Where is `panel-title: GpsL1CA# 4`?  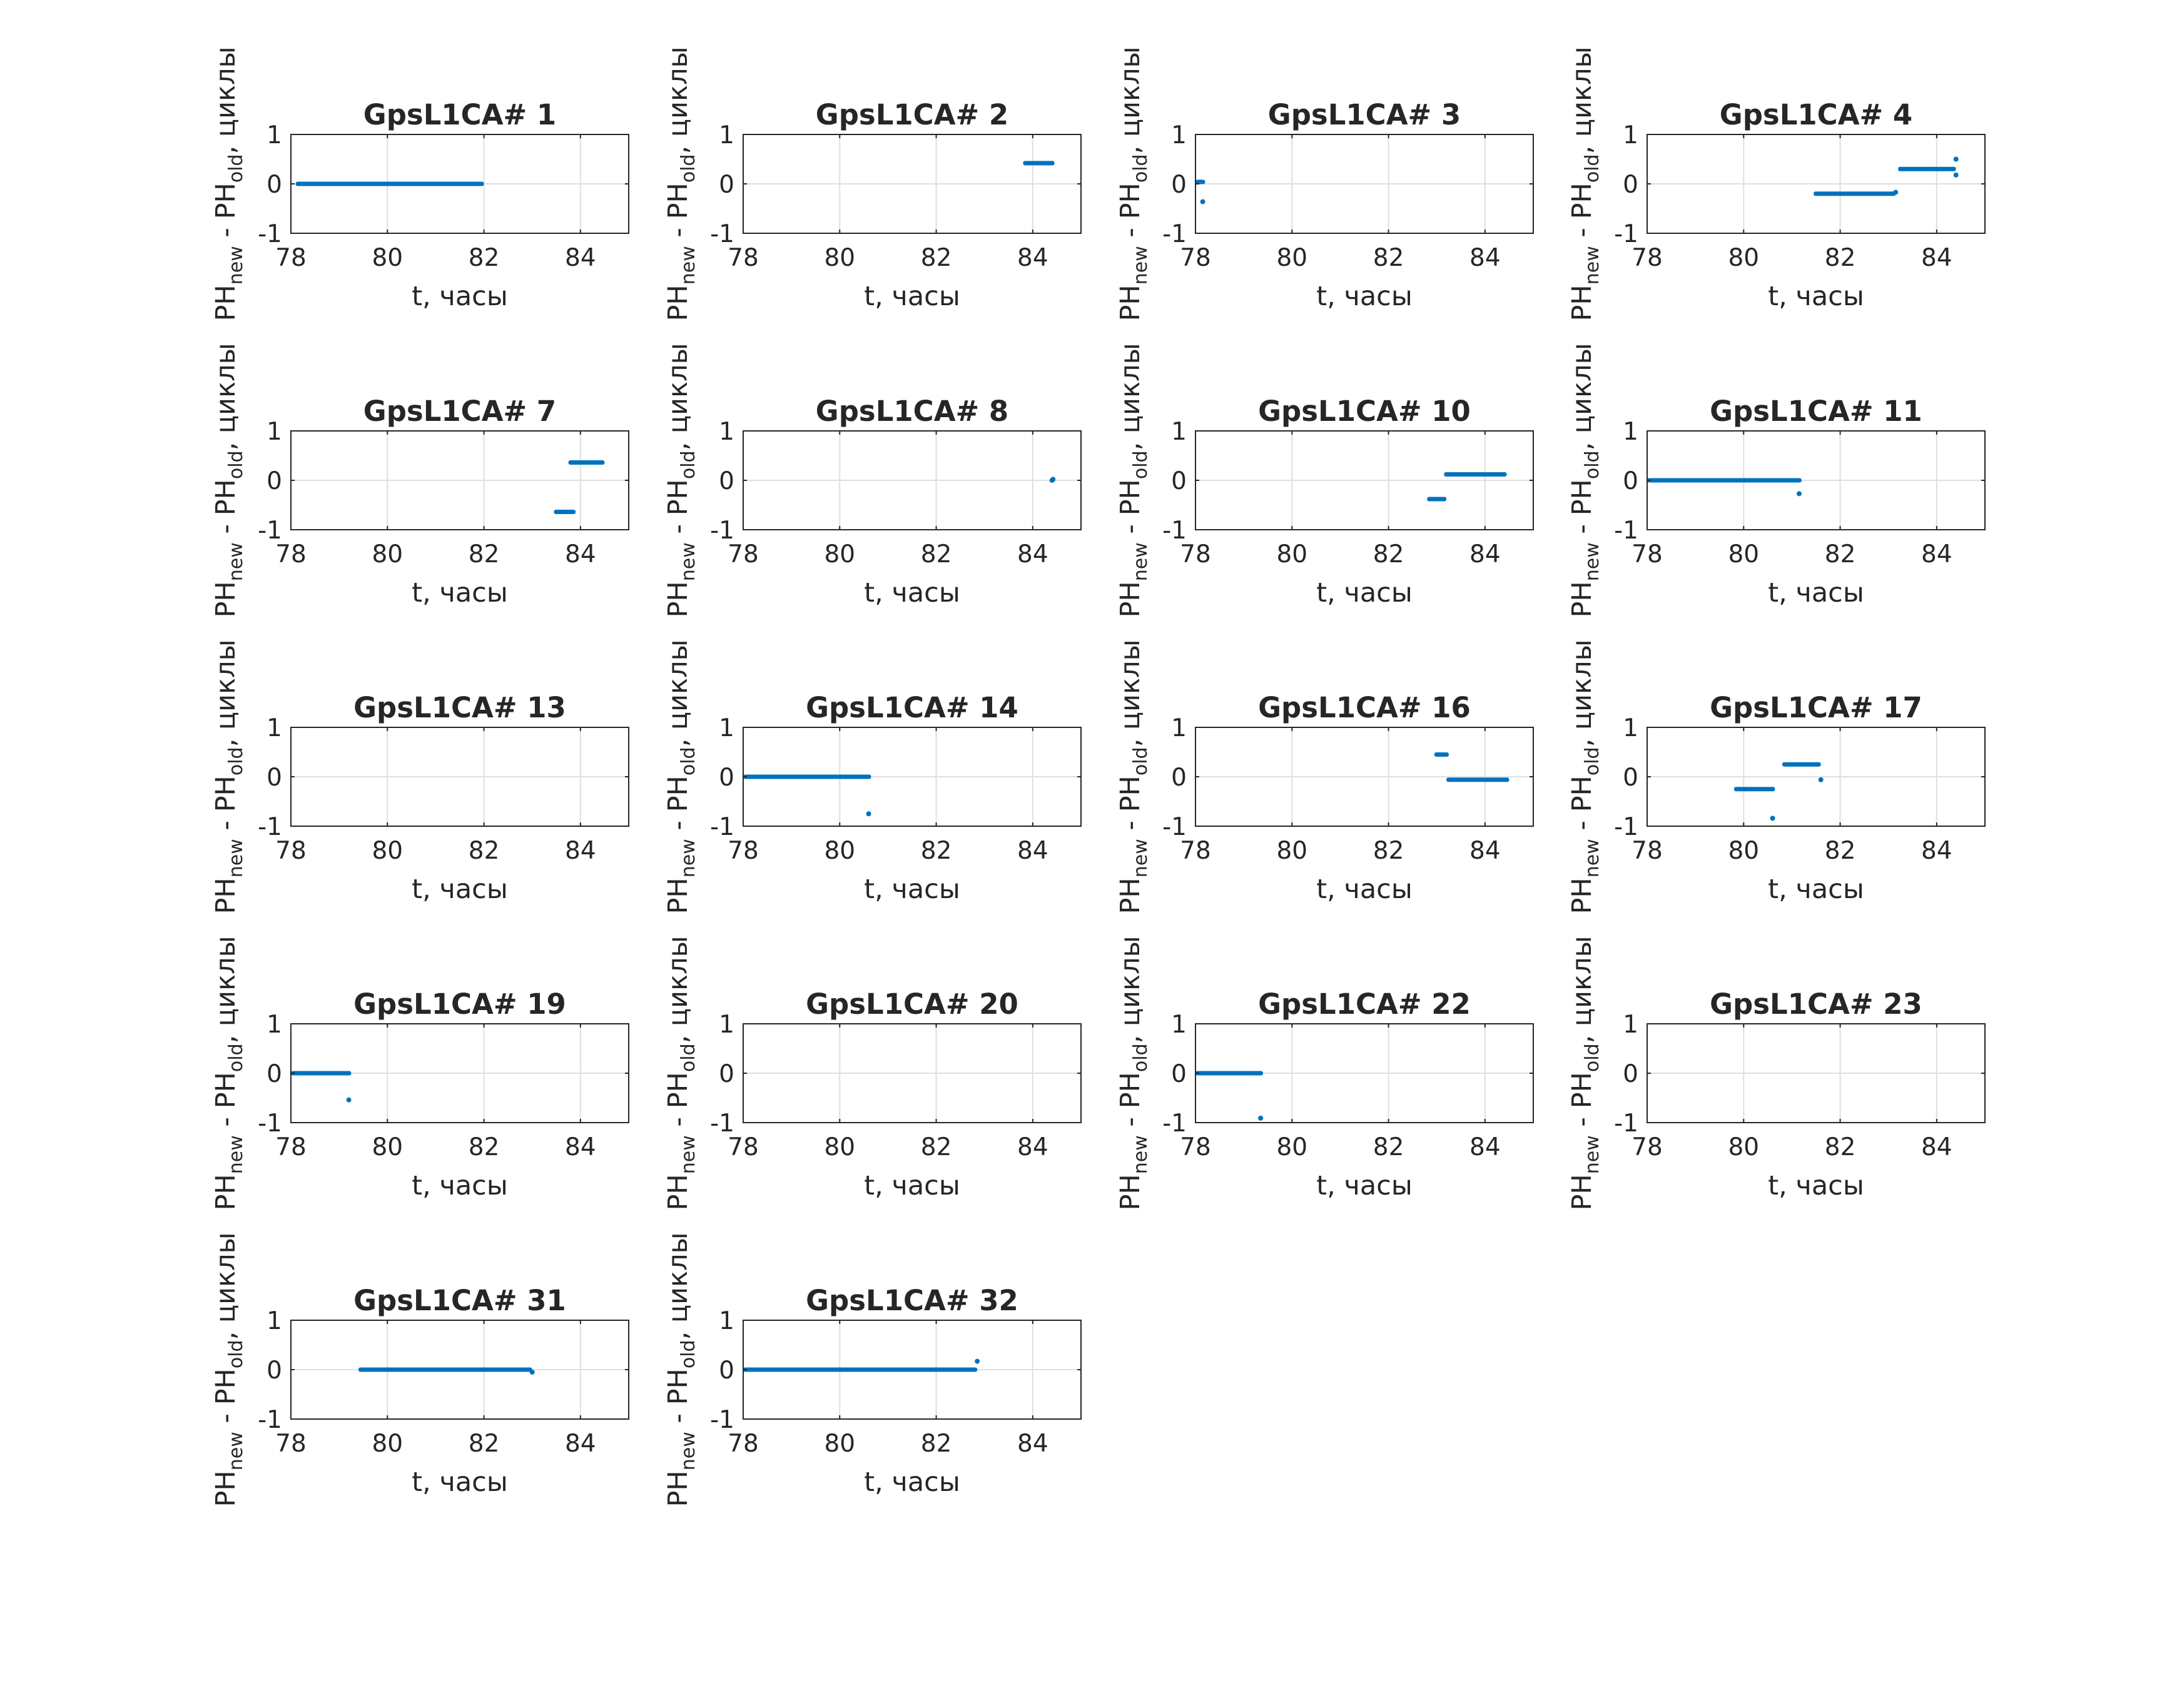
panel-title: GpsL1CA# 4 is located at coordinates (1816, 114).